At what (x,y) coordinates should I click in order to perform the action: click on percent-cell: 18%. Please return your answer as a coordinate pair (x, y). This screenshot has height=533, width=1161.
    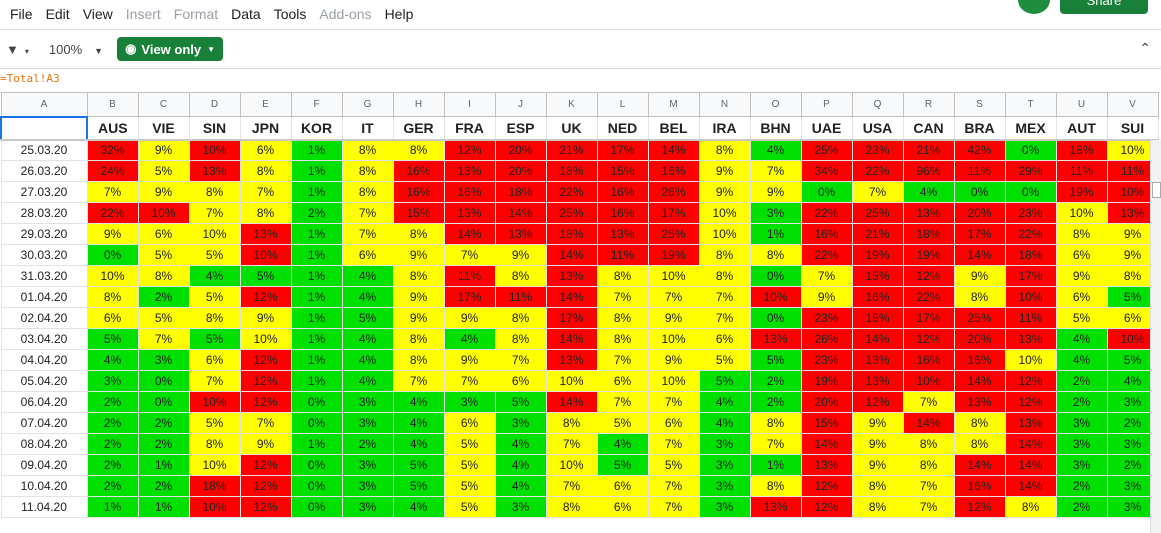
    Looking at the image, I should click on (214, 486).